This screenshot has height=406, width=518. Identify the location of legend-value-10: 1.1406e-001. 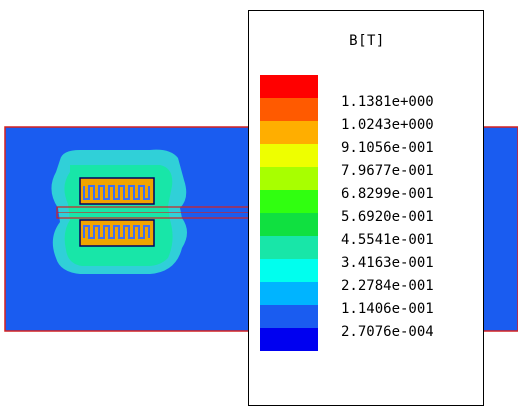
(387, 309).